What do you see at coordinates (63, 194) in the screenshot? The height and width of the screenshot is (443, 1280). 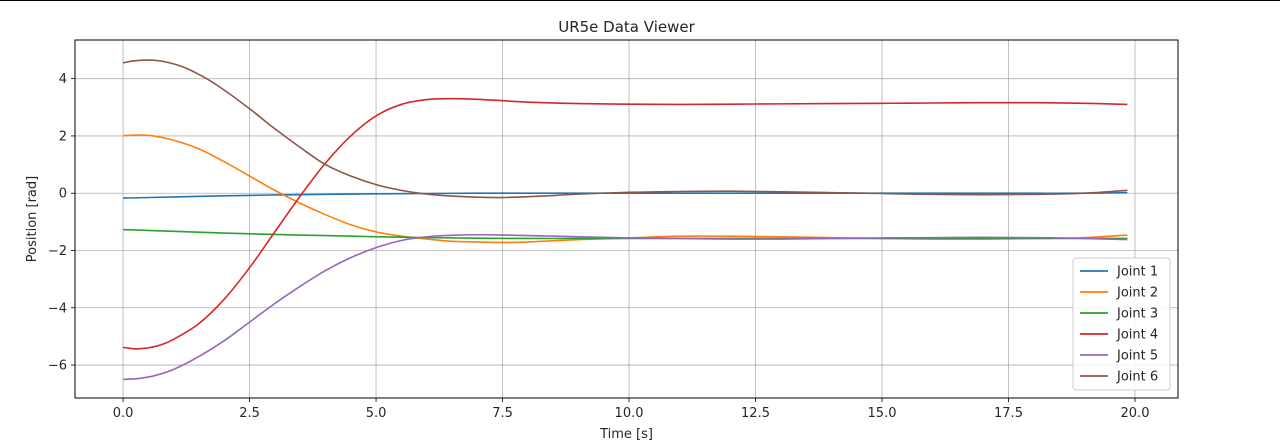 I see `y-tick-label: 0` at bounding box center [63, 194].